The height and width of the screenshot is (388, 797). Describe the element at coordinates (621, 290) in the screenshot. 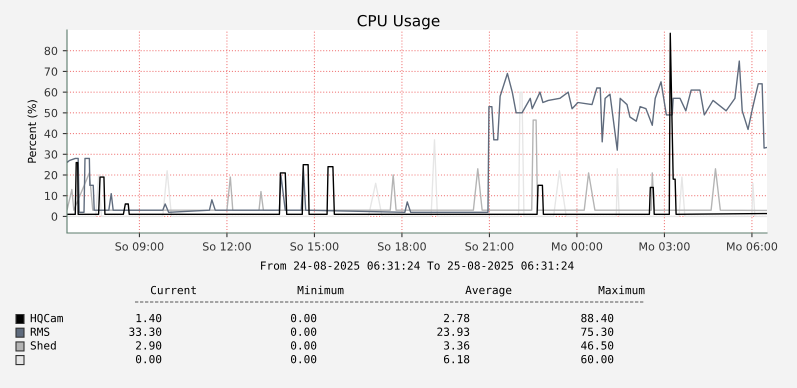

I see `text: Maximum` at that location.